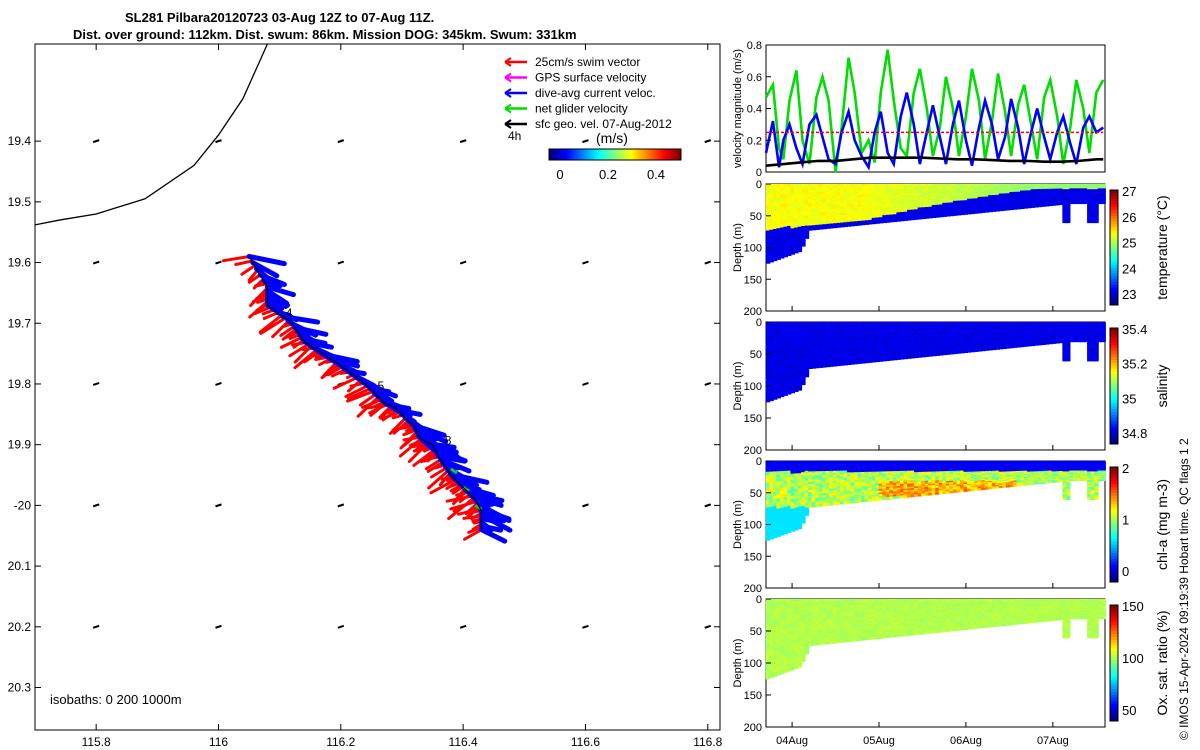  I want to click on legend-entry-label: GPS surface velocity, so click(590, 78).